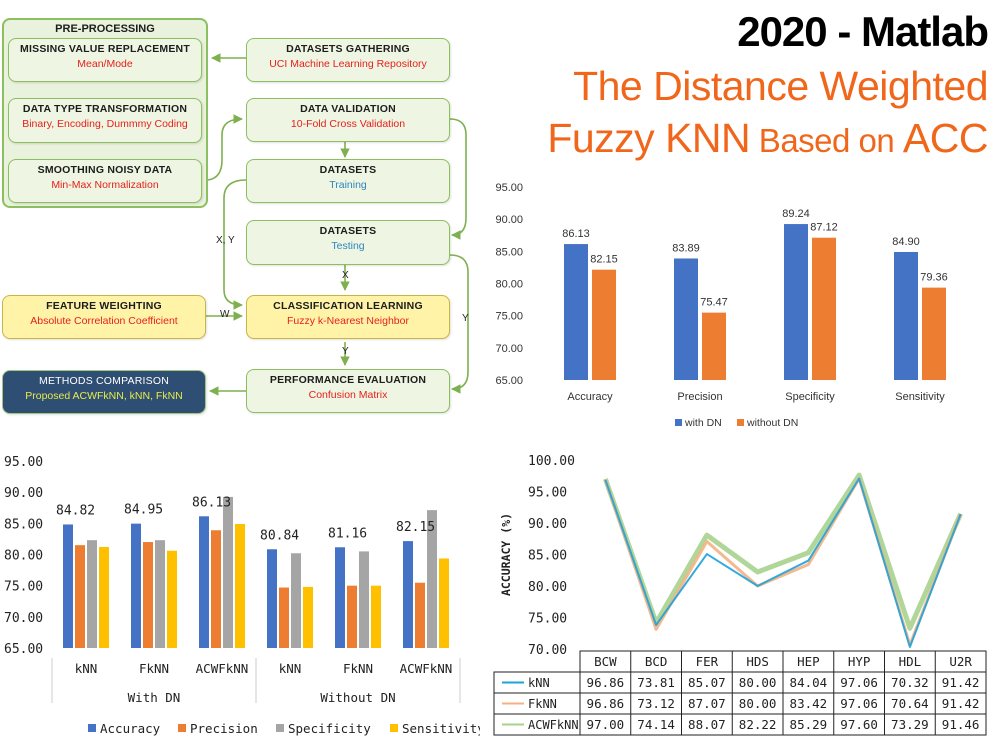 This screenshot has height=750, width=1000. What do you see at coordinates (553, 725) in the screenshot?
I see `table-row-label: ACWFkNN` at bounding box center [553, 725].